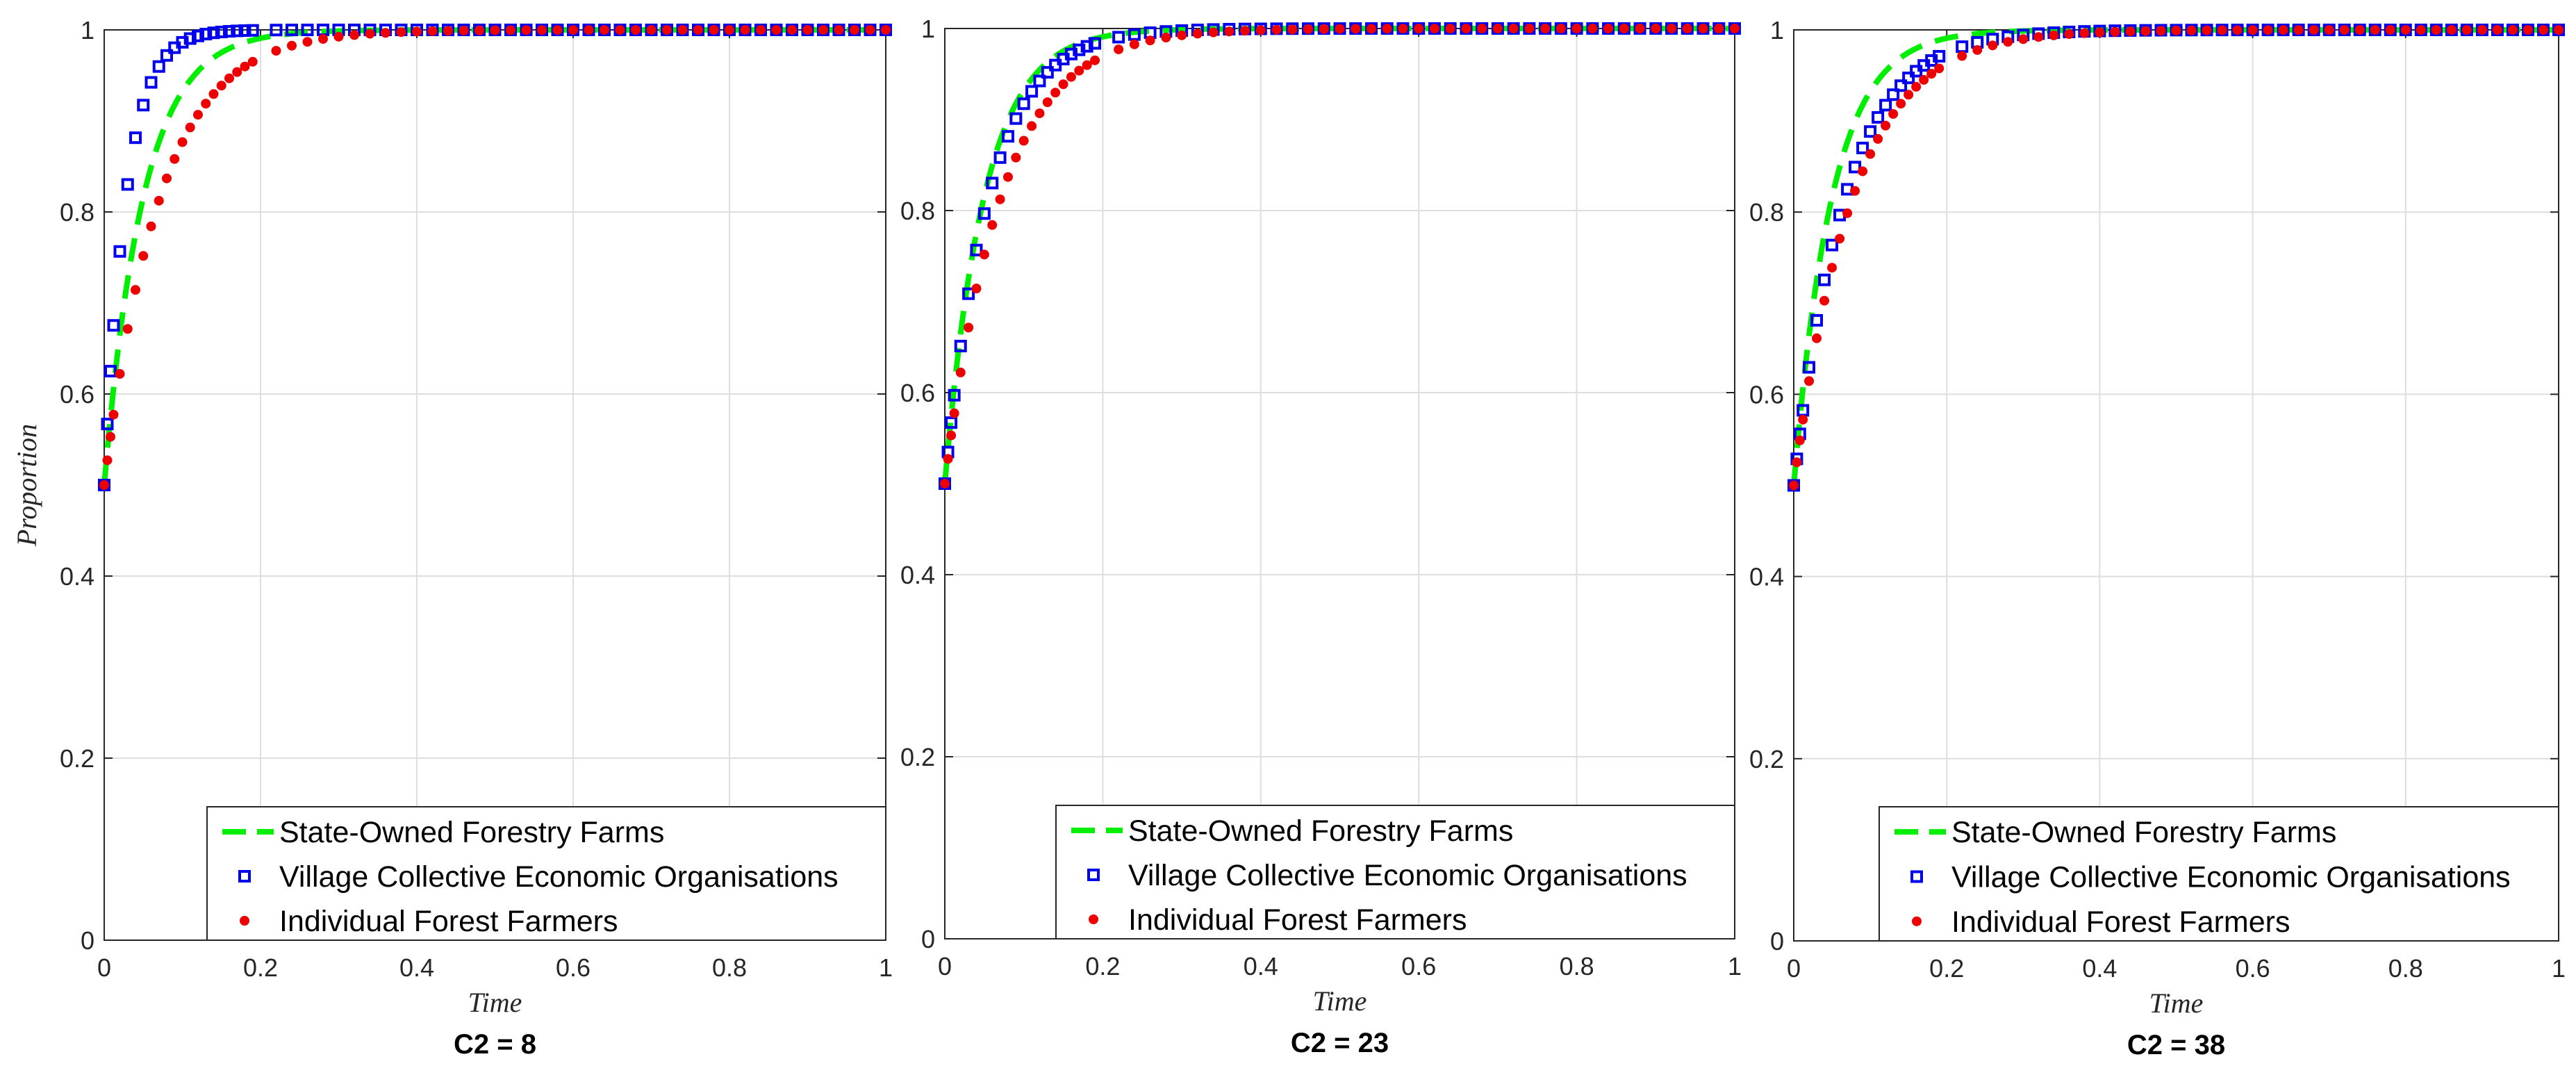 This screenshot has width=2576, height=1075. I want to click on x-tick-label: 0.8, so click(1577, 966).